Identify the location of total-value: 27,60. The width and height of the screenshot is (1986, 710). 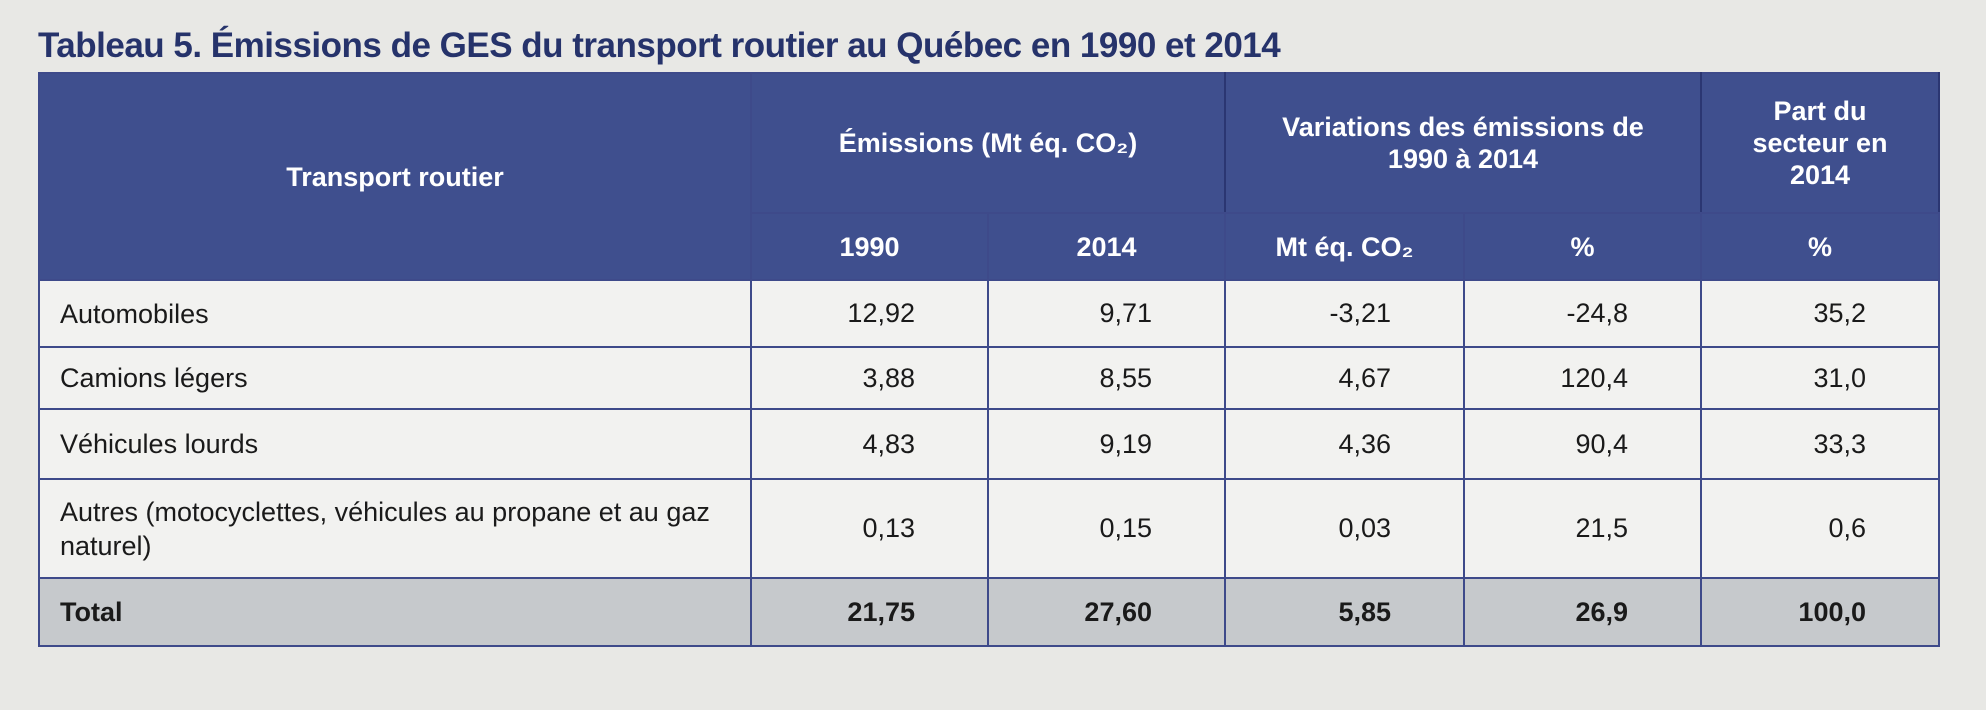
(1106, 612).